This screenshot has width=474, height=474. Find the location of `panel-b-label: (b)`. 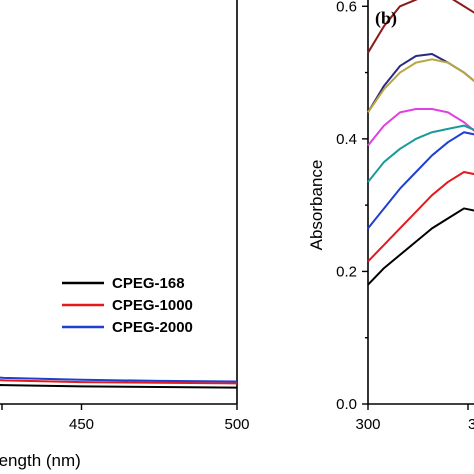

panel-b-label: (b) is located at coordinates (386, 18).